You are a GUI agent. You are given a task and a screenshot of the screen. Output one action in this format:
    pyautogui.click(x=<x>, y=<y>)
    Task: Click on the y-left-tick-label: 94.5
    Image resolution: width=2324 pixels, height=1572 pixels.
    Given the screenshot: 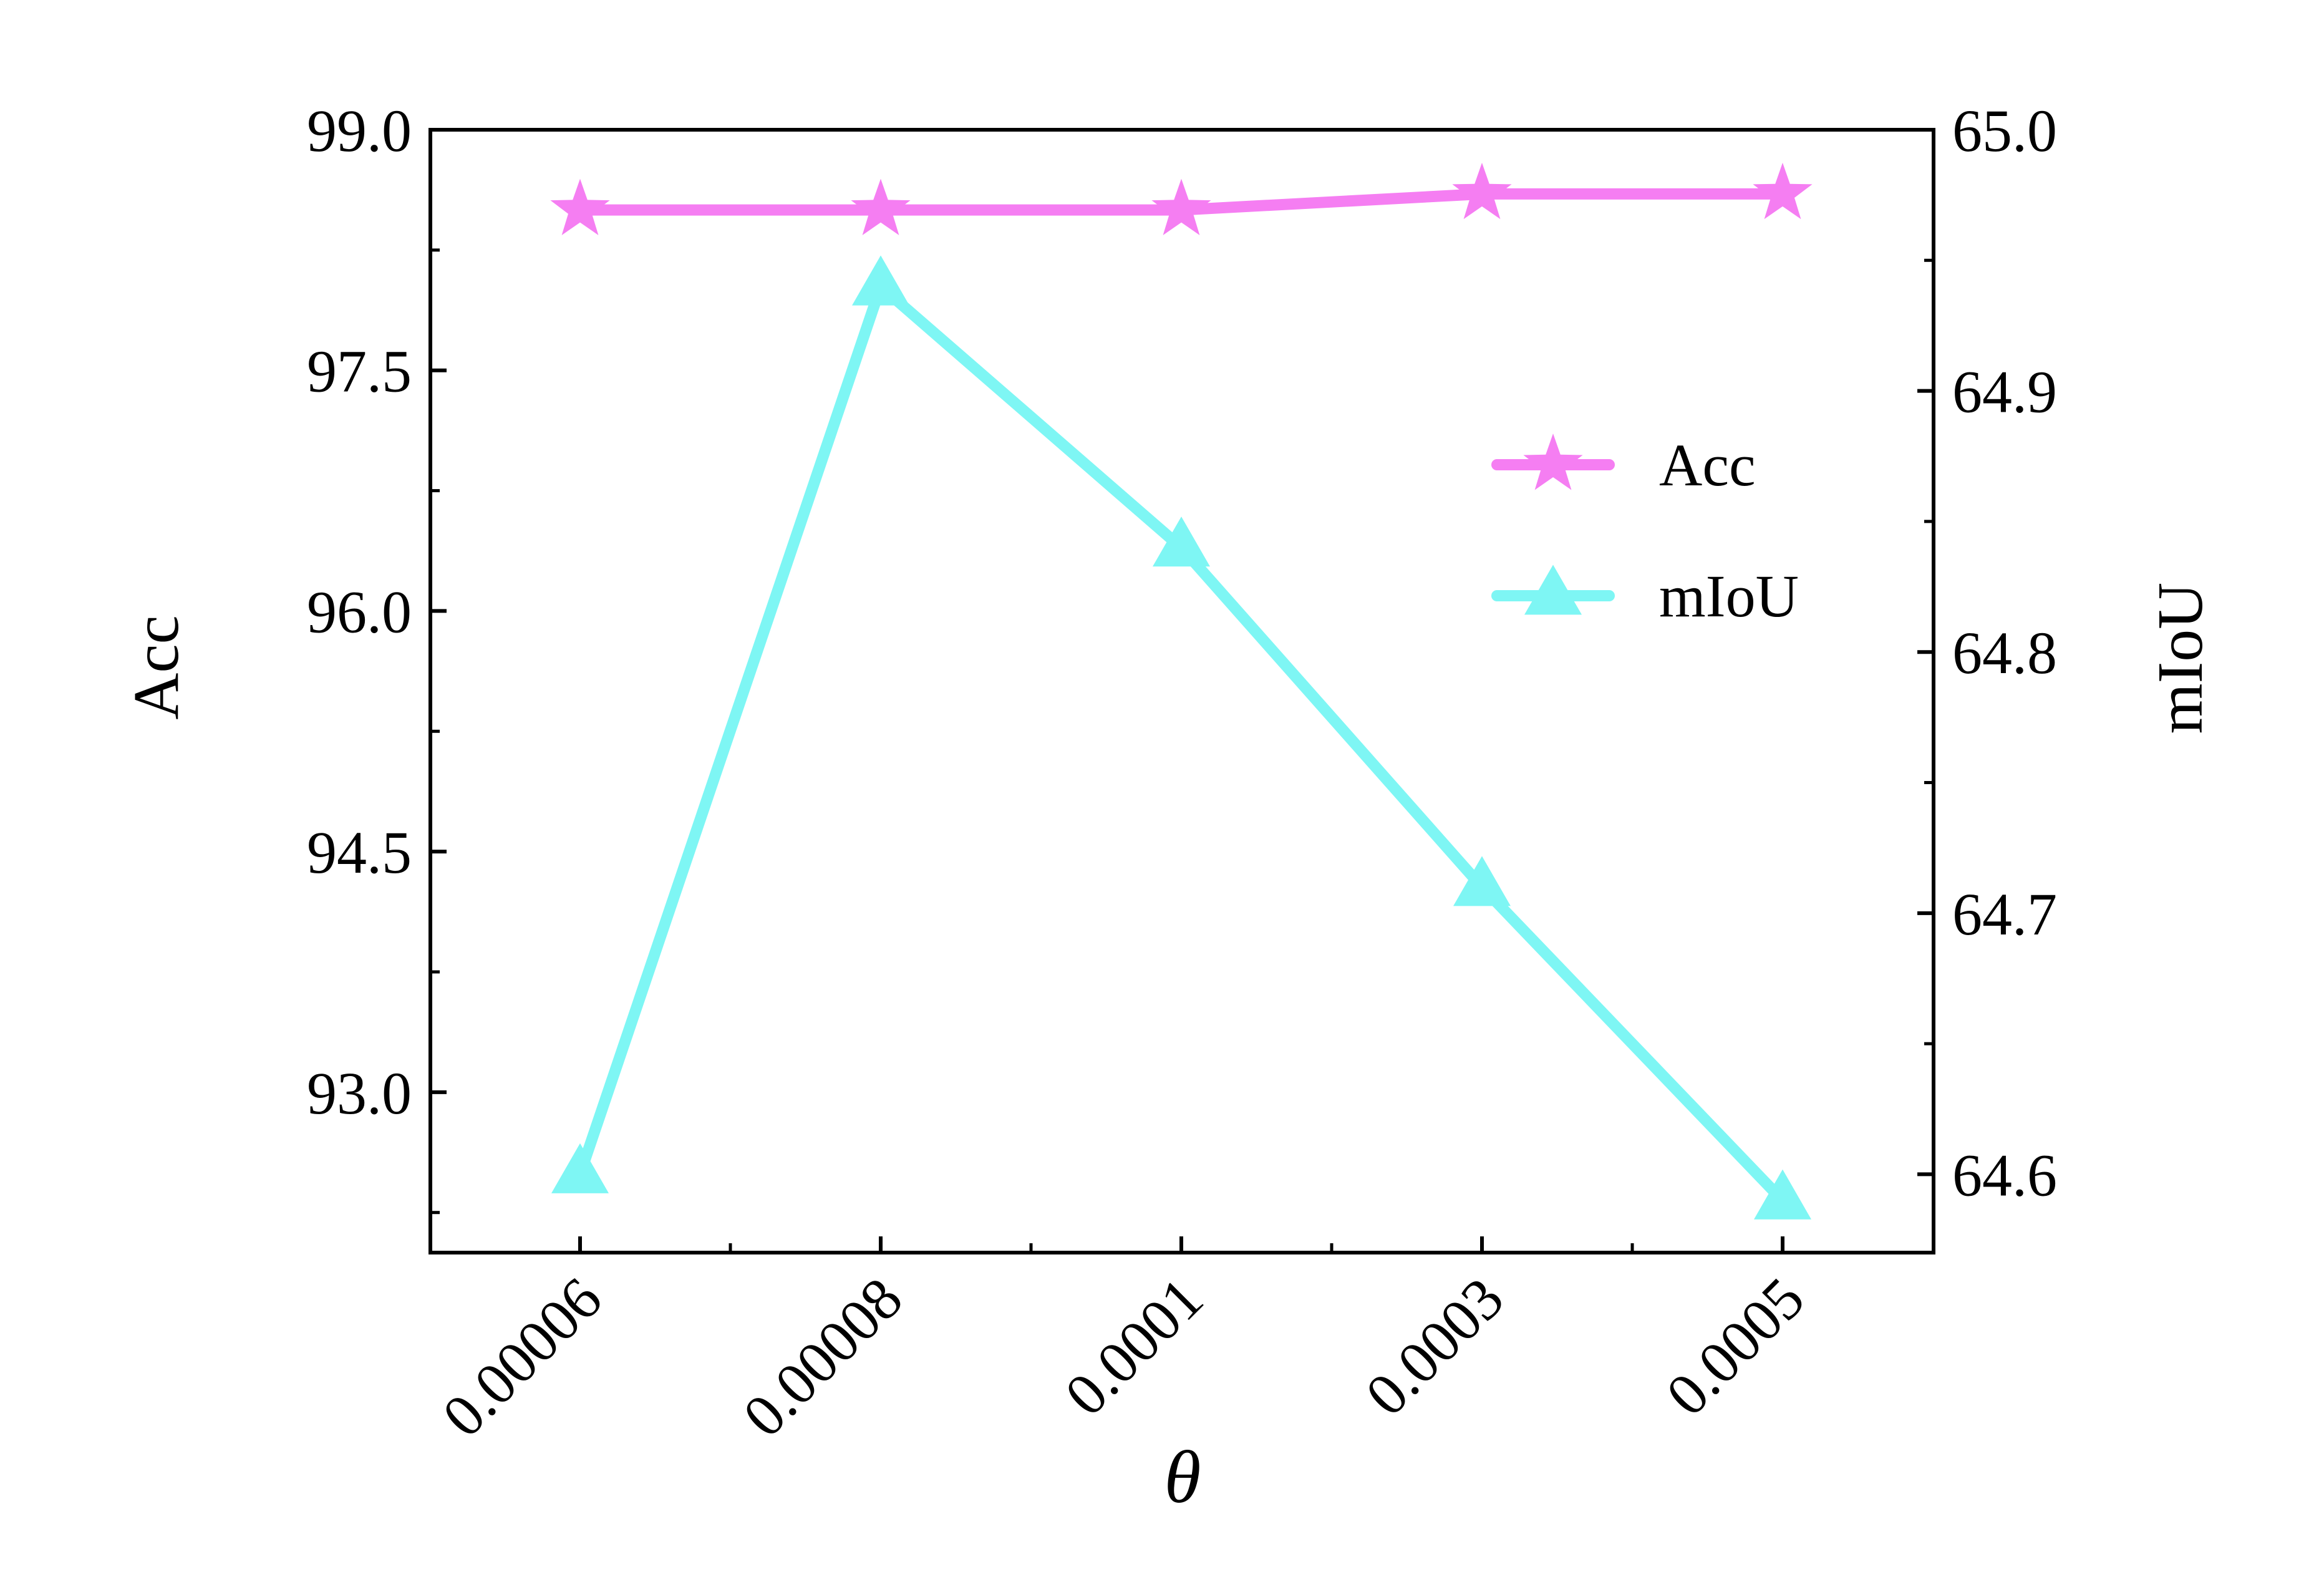 What is the action you would take?
    pyautogui.click(x=359, y=853)
    